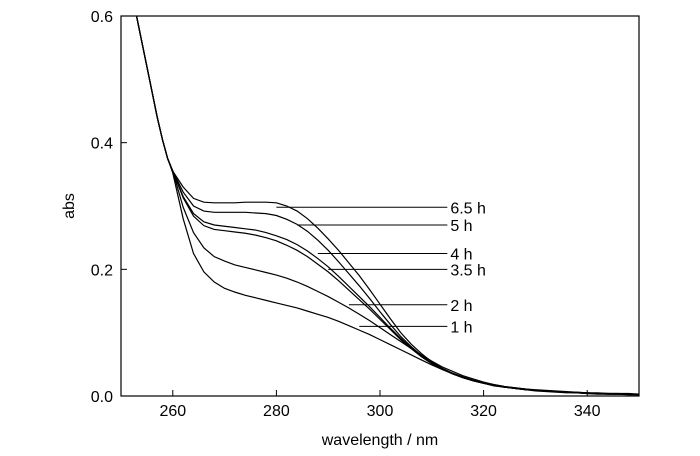  I want to click on x-tick-label: 280, so click(276, 411).